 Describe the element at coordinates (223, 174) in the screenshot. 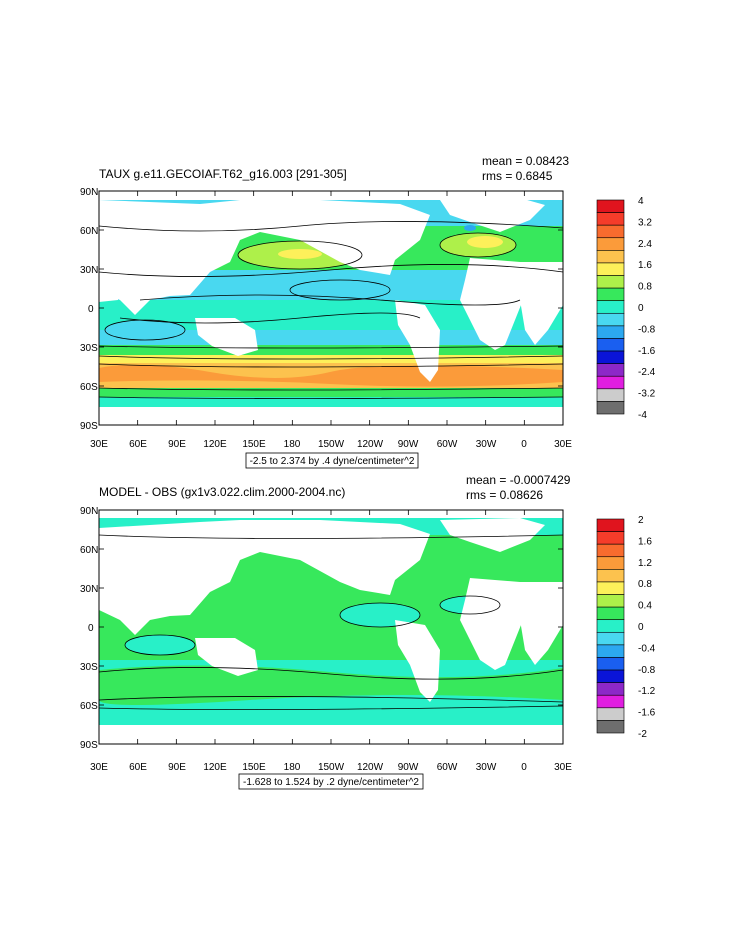

I see `panel-title: TAUX g.e11.GECOIAF.T62_g16.003 [291-305]` at that location.